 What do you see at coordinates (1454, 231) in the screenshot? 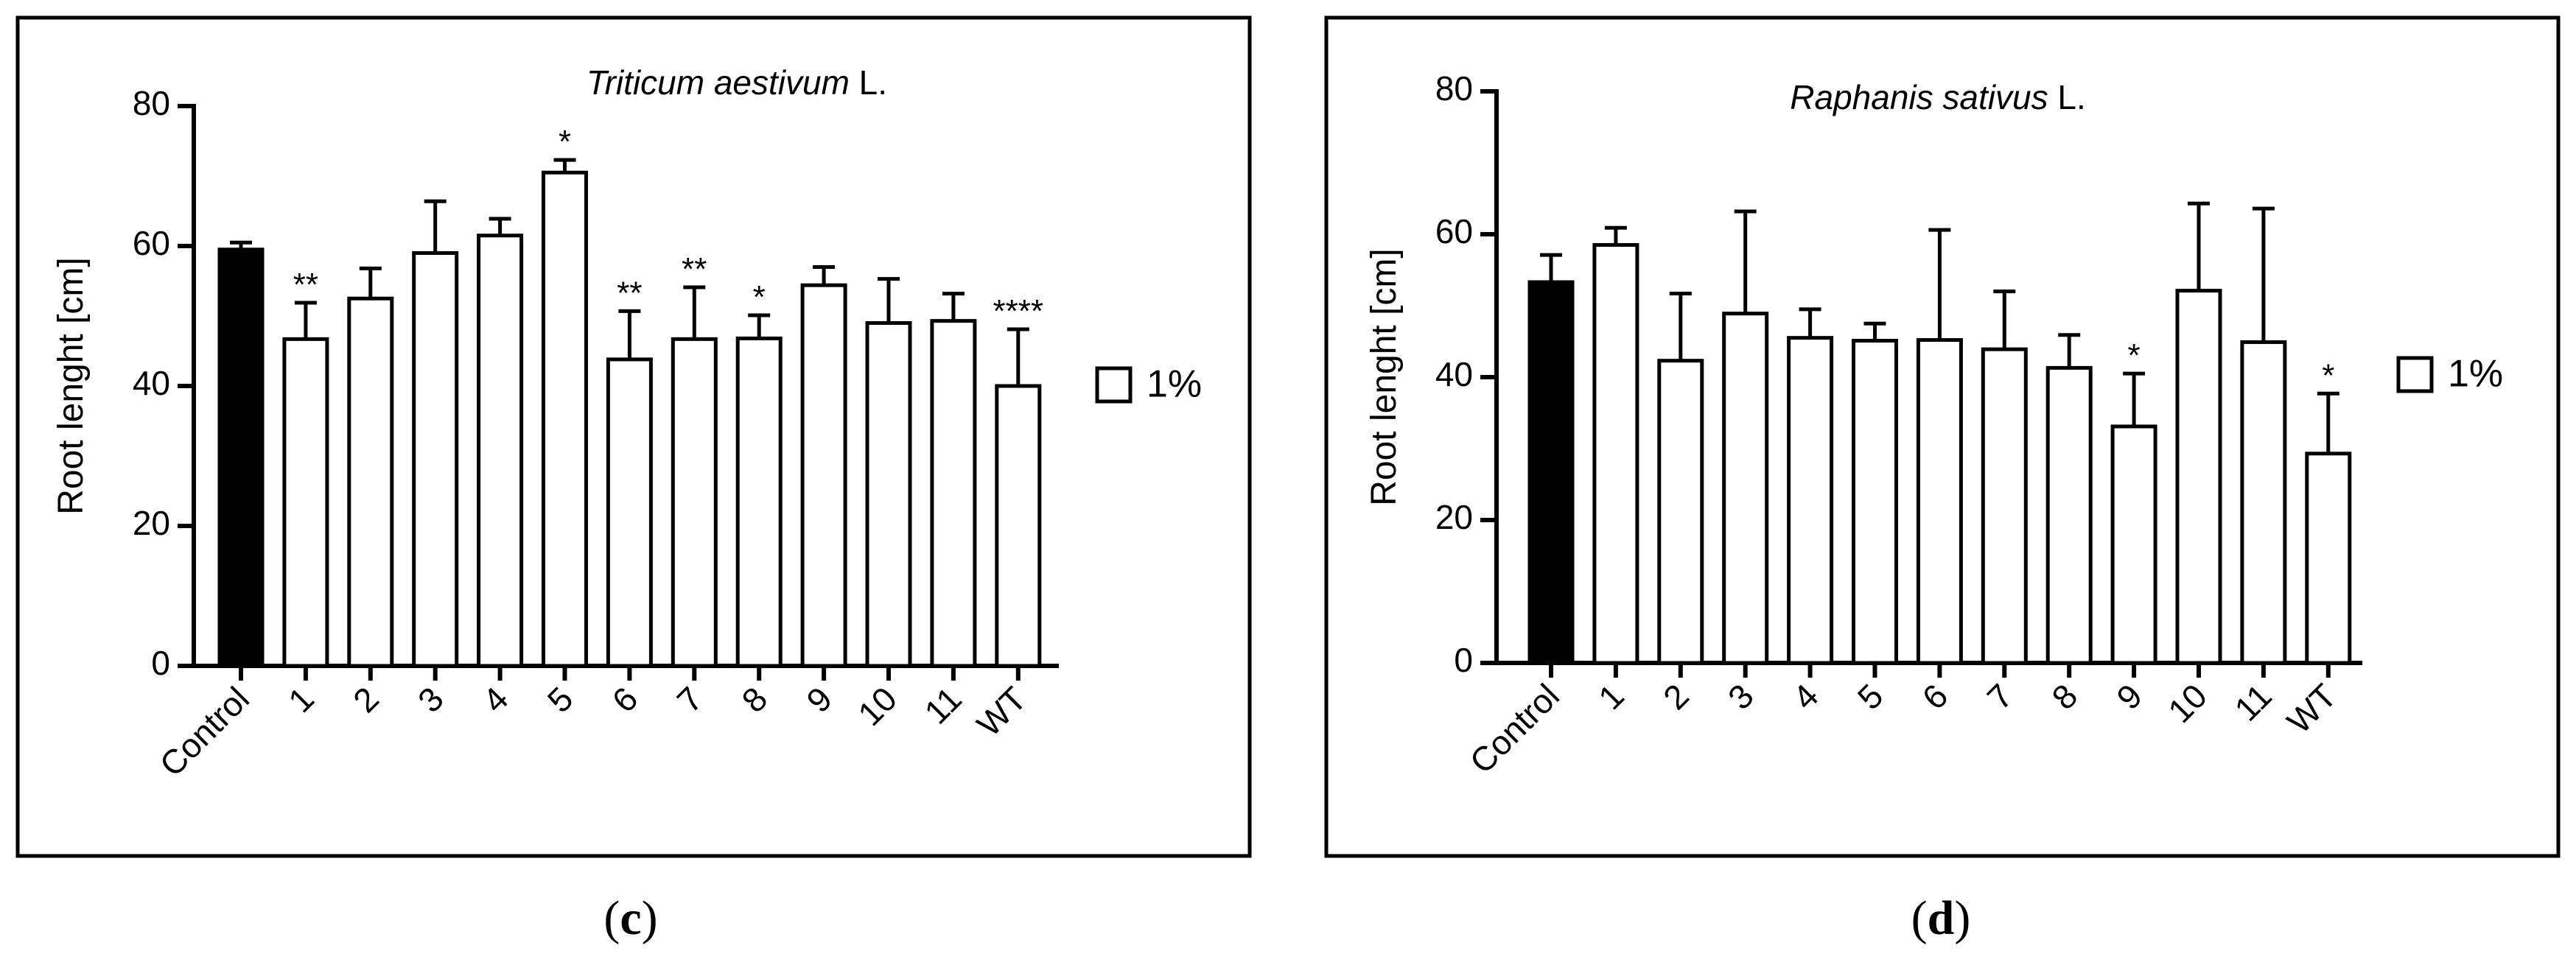
I see `panel-d-y-tick-label: 60` at bounding box center [1454, 231].